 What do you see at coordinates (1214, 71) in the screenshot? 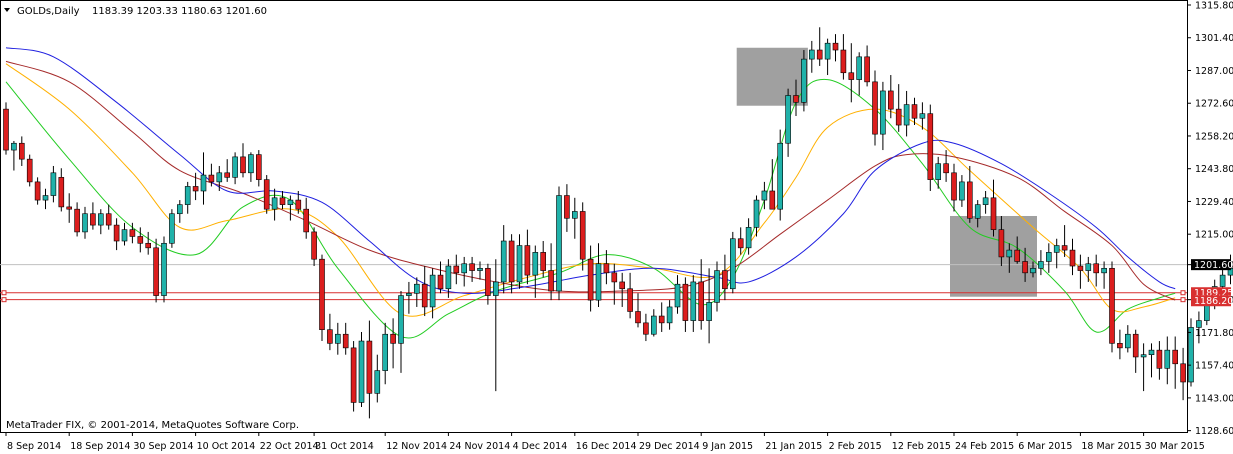
I see `y-tick-label: 1287.00` at bounding box center [1214, 71].